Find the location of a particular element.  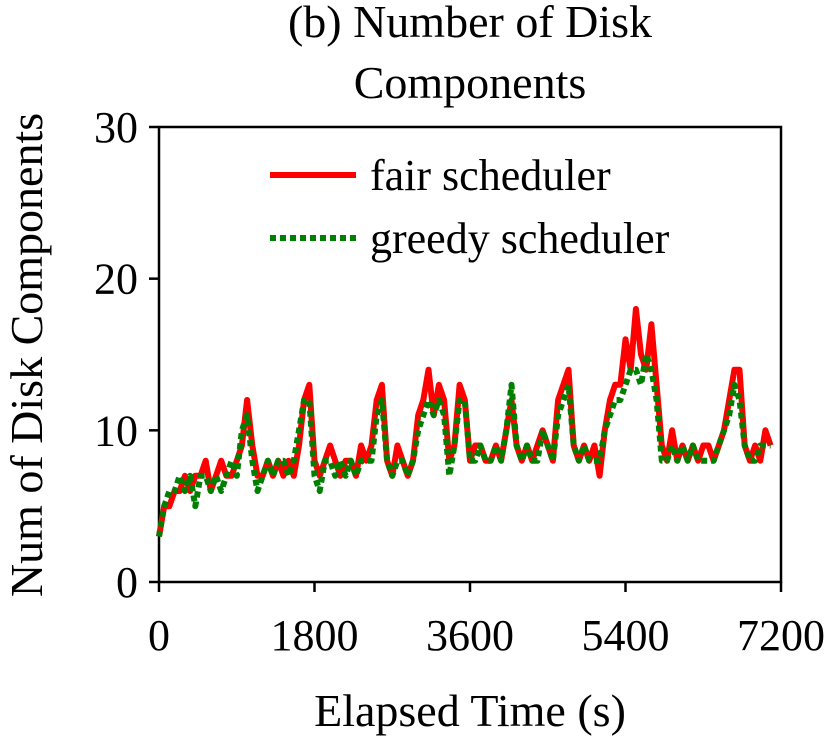

x-tick-label-1800: 1800 is located at coordinates (315, 635).